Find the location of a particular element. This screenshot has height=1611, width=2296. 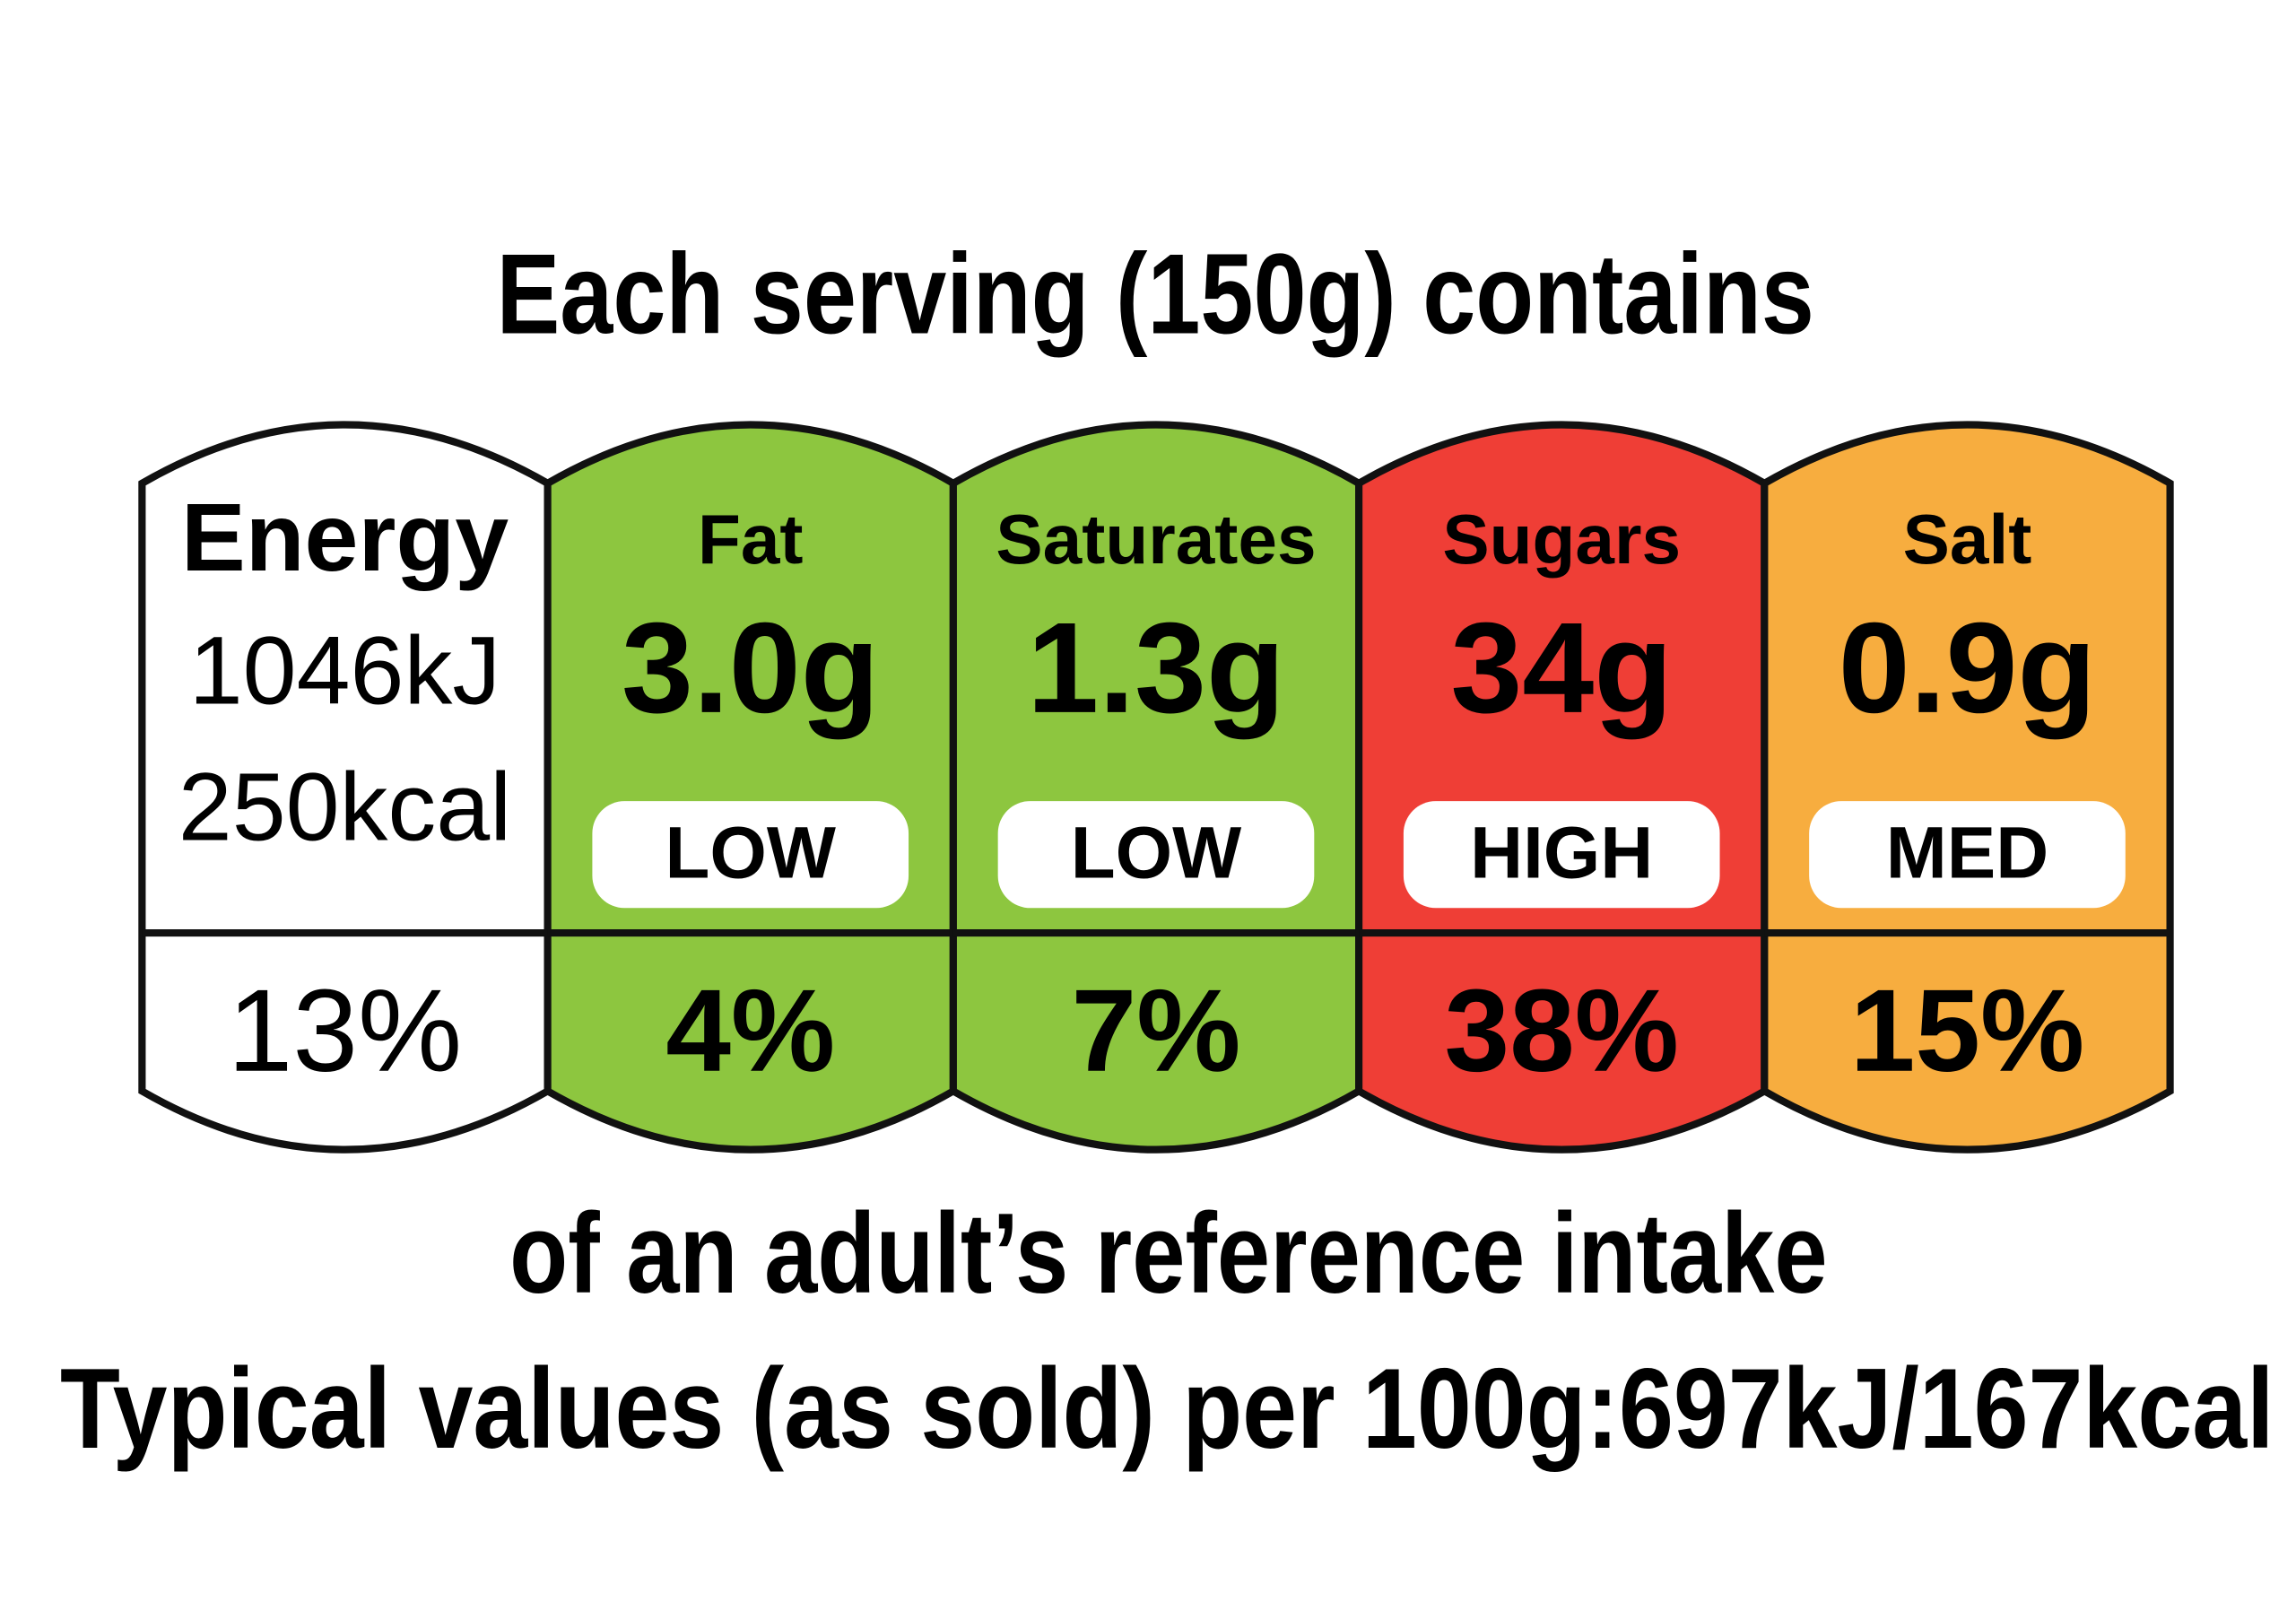

energy-value: 250kcal is located at coordinates (344, 806).